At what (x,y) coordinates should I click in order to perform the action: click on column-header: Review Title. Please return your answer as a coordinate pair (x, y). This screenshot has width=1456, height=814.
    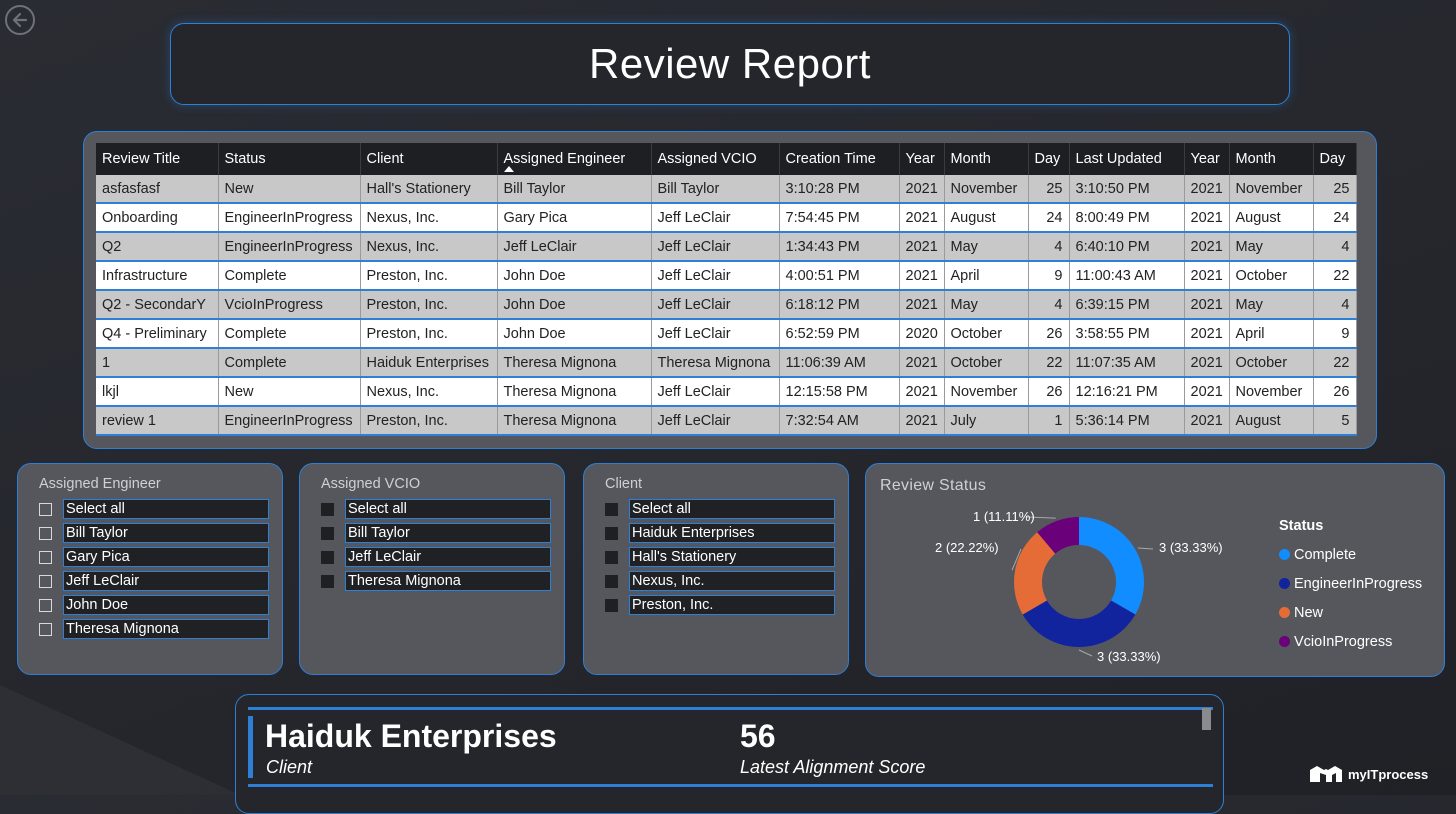
    Looking at the image, I should click on (157, 159).